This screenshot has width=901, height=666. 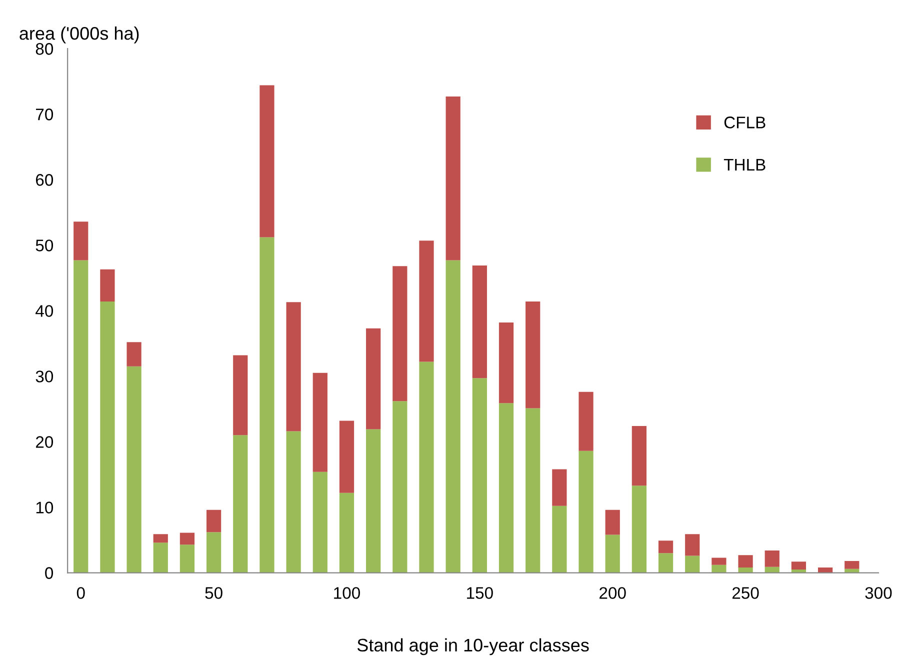 What do you see at coordinates (213, 593) in the screenshot?
I see `x-tick-label: 50` at bounding box center [213, 593].